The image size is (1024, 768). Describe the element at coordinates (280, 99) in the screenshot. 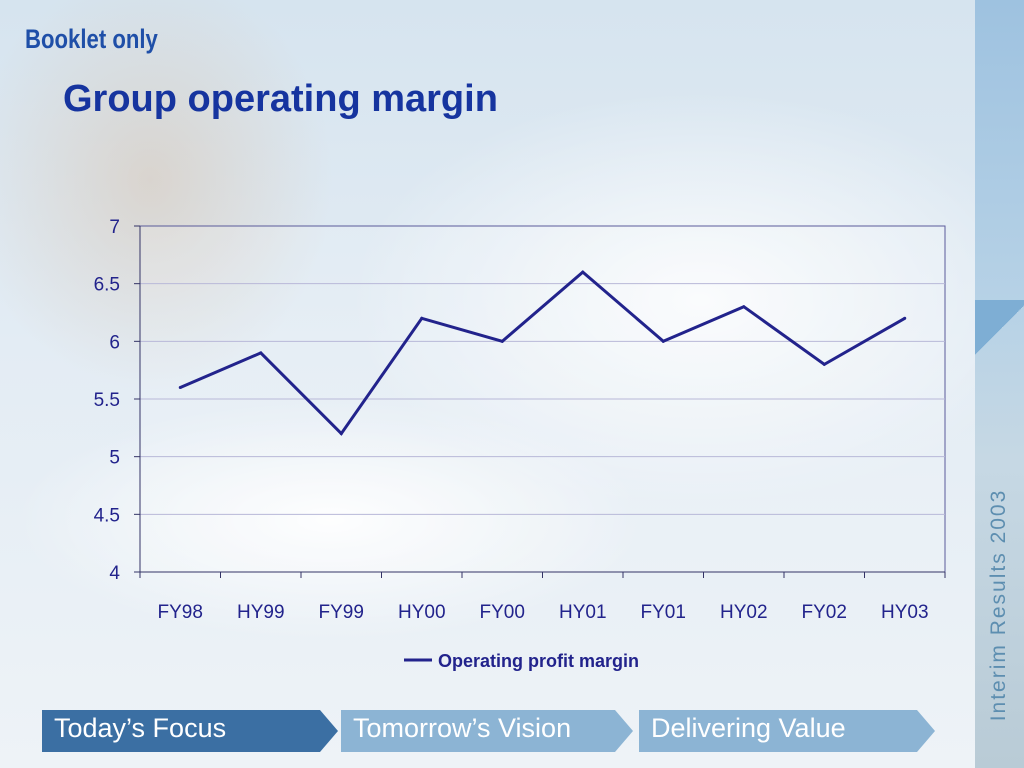

I see `page-title: Group operating margin` at that location.